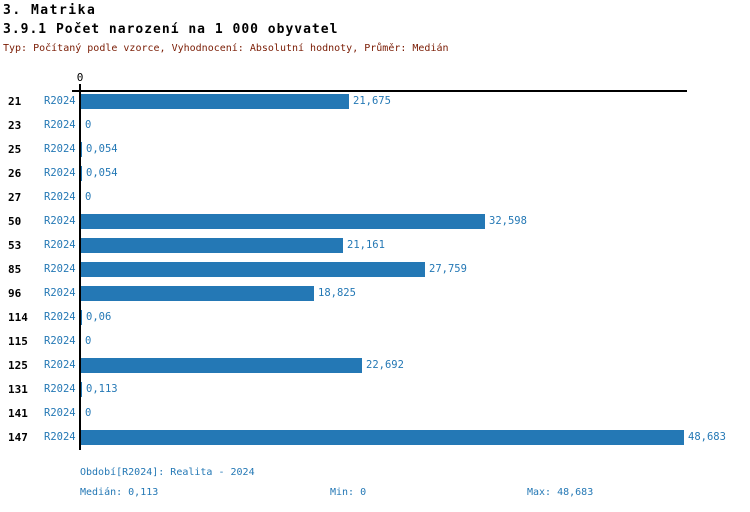 This screenshot has height=512, width=750. I want to click on chart-row: 21 R2024 21,675, so click(375, 101).